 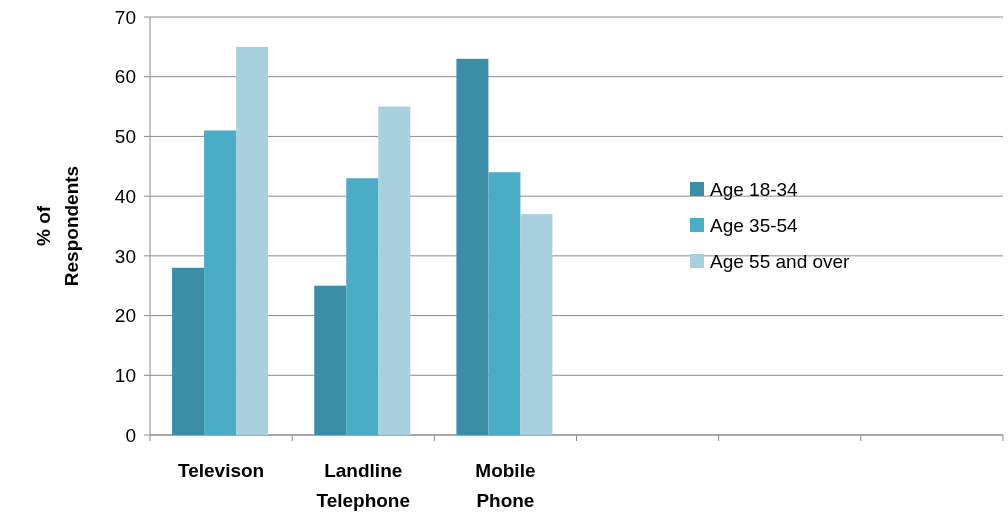 I want to click on x-tick-label: Landline Telephone, so click(x=363, y=485).